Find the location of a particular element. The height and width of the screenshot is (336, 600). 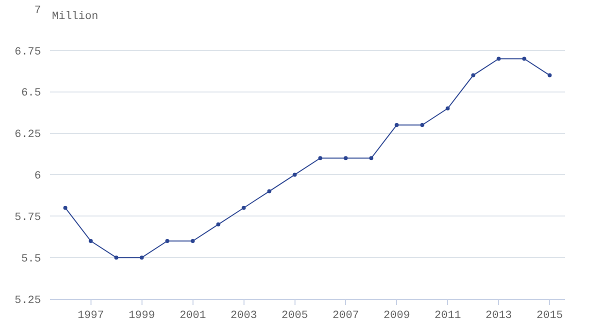

y-tick-label: 5.25 is located at coordinates (27, 300).